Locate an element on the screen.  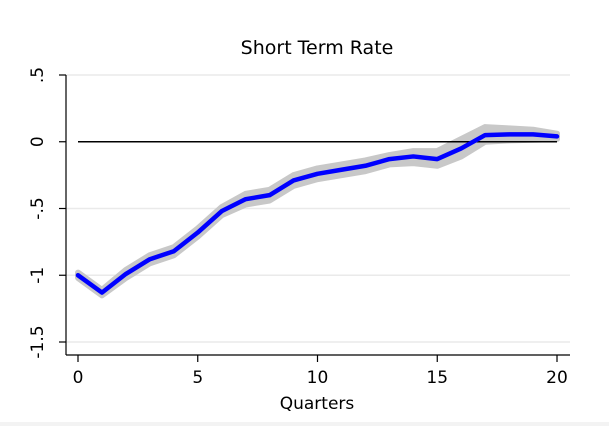
x-tick-label-2: 10 is located at coordinates (318, 378).